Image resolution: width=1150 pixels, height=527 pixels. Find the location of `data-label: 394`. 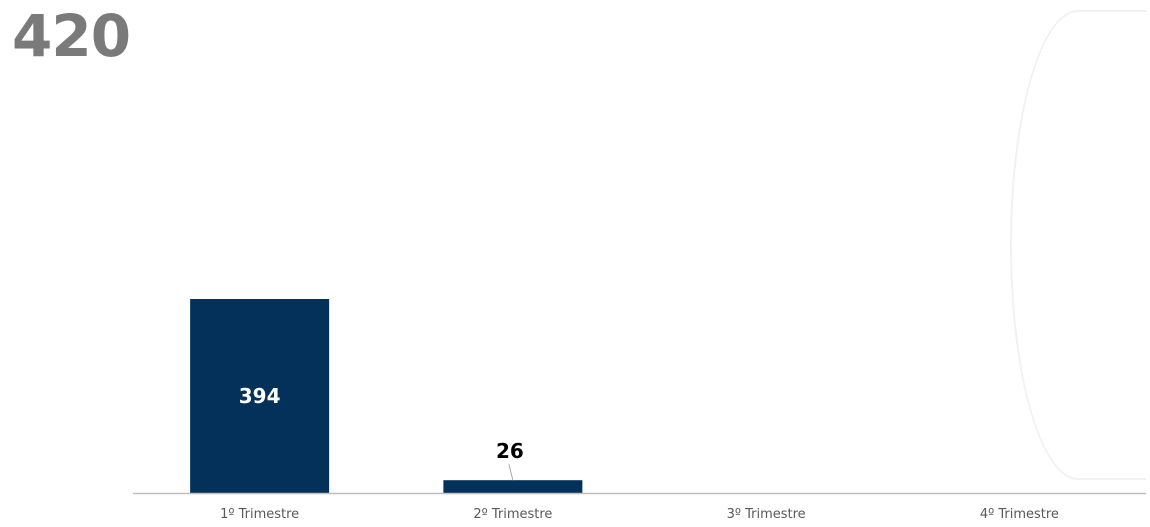

data-label: 394 is located at coordinates (260, 396).